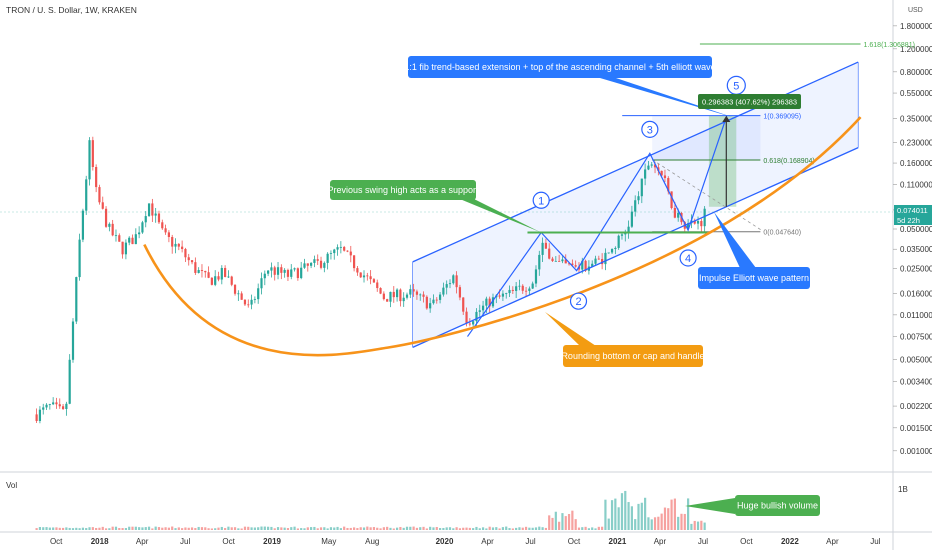 Image resolution: width=932 pixels, height=550 pixels. I want to click on time-tick-label: Jul, so click(185, 541).